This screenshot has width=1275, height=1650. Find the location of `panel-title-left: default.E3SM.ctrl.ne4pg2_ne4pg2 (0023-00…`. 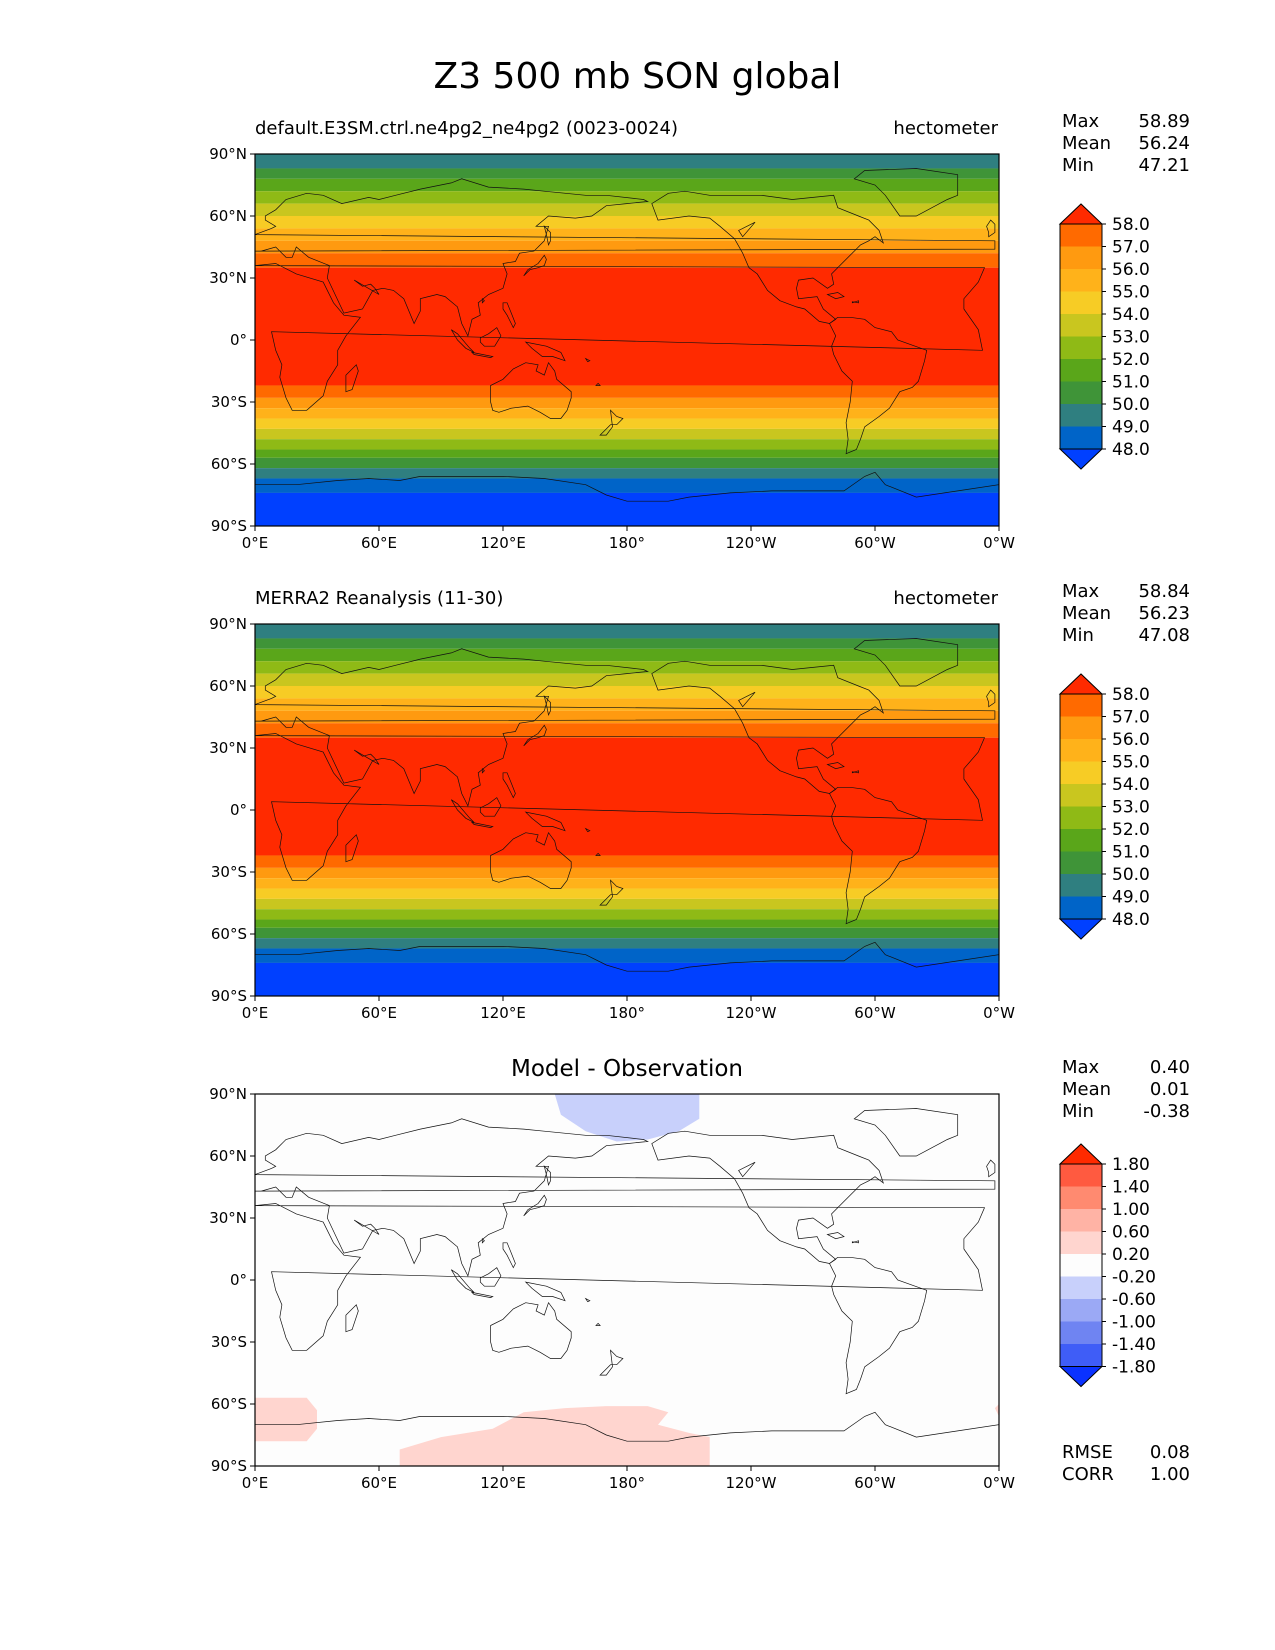

panel-title-left: default.E3SM.ctrl.ne4pg2_ne4pg2 (0023-00… is located at coordinates (466, 128).